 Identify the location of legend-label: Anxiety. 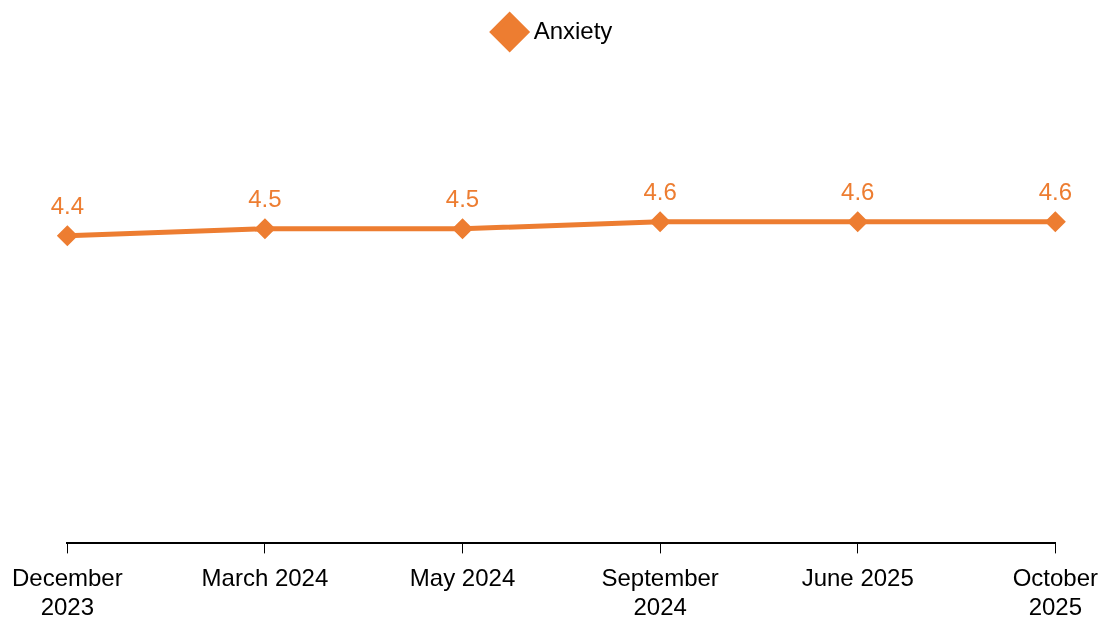
(573, 30).